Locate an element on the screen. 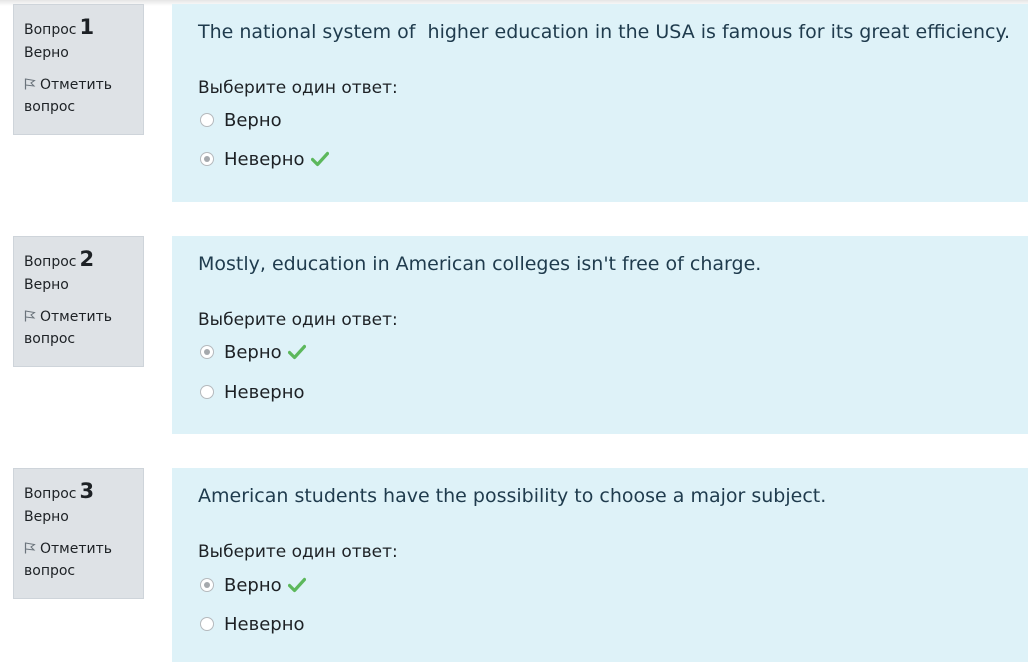  question-number-heading: Вопрос 3 is located at coordinates (78, 491).